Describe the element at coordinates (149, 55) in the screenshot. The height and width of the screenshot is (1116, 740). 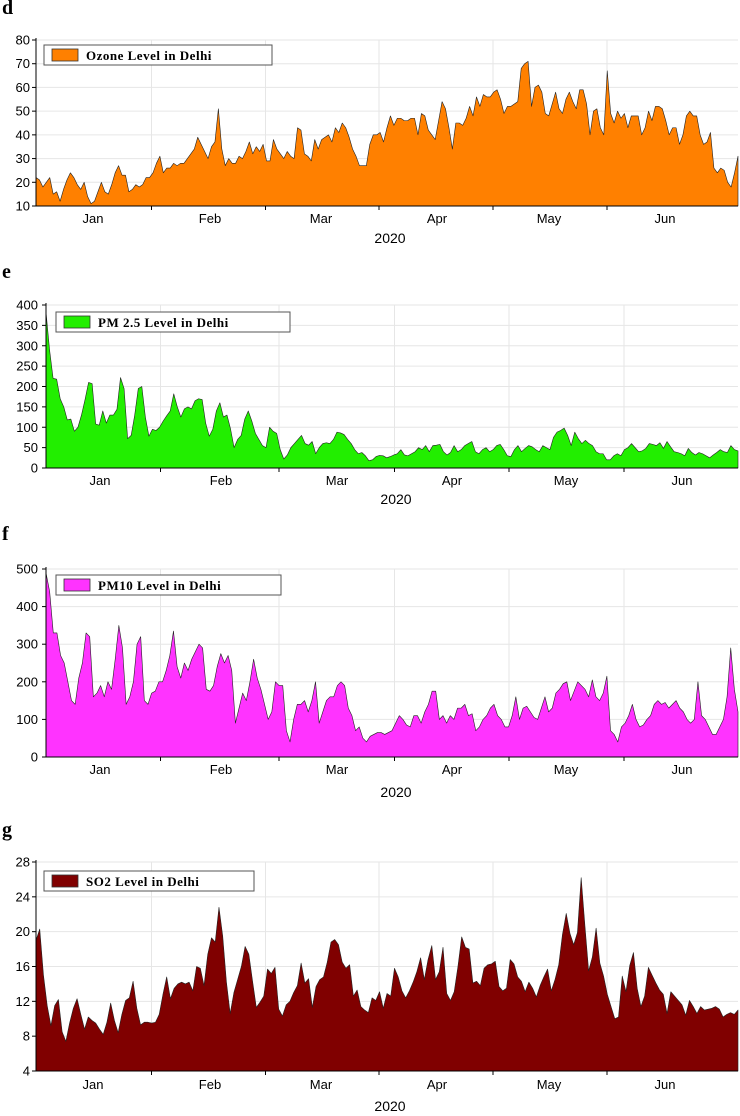
I see `legend-label: Ozone Level in Delhi` at that location.